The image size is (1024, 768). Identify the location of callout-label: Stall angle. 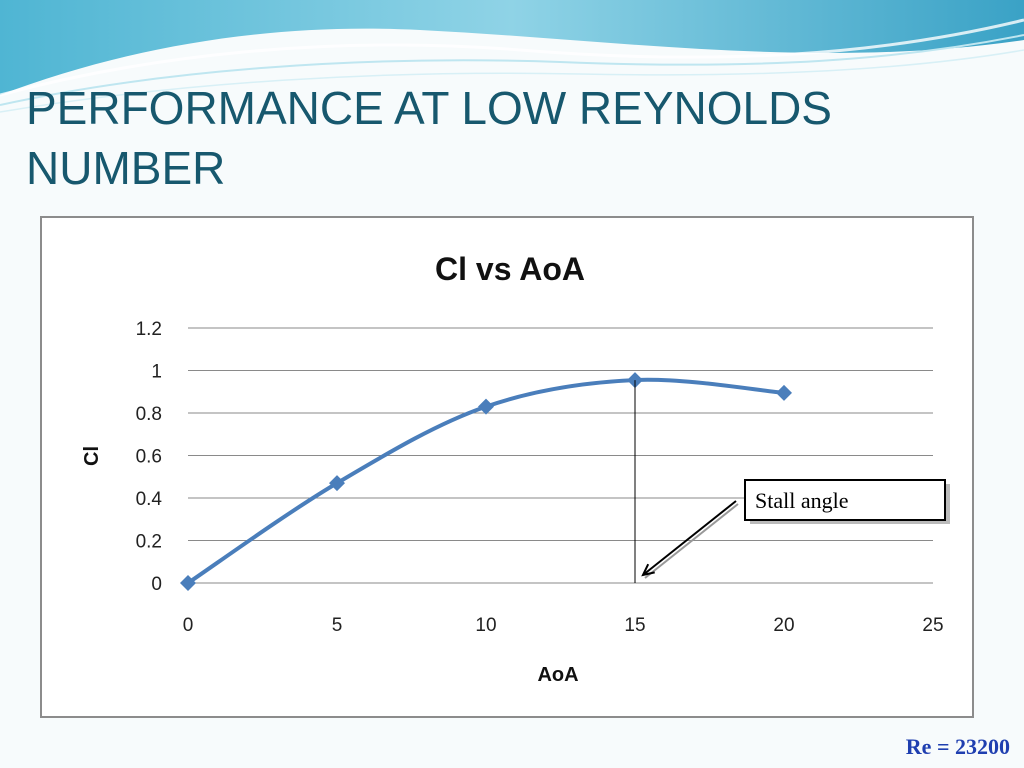
(801, 500).